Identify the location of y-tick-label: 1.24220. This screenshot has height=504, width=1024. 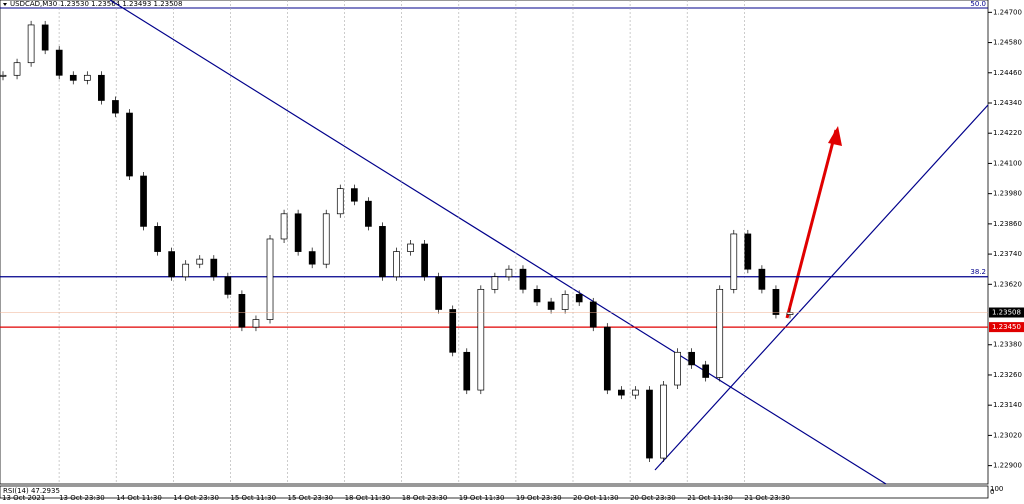
(1007, 133).